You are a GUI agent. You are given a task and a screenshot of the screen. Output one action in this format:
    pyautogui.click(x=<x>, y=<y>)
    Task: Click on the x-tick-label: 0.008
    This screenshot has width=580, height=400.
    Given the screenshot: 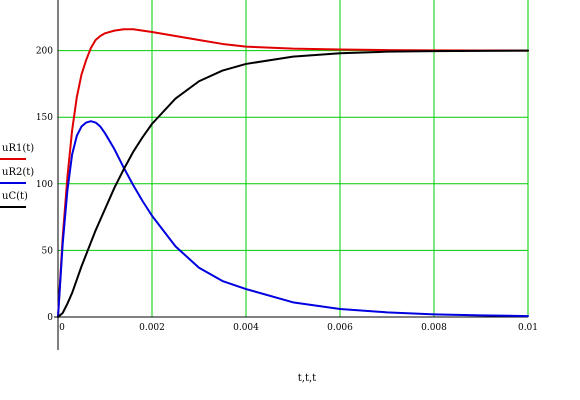 What is the action you would take?
    pyautogui.click(x=434, y=328)
    